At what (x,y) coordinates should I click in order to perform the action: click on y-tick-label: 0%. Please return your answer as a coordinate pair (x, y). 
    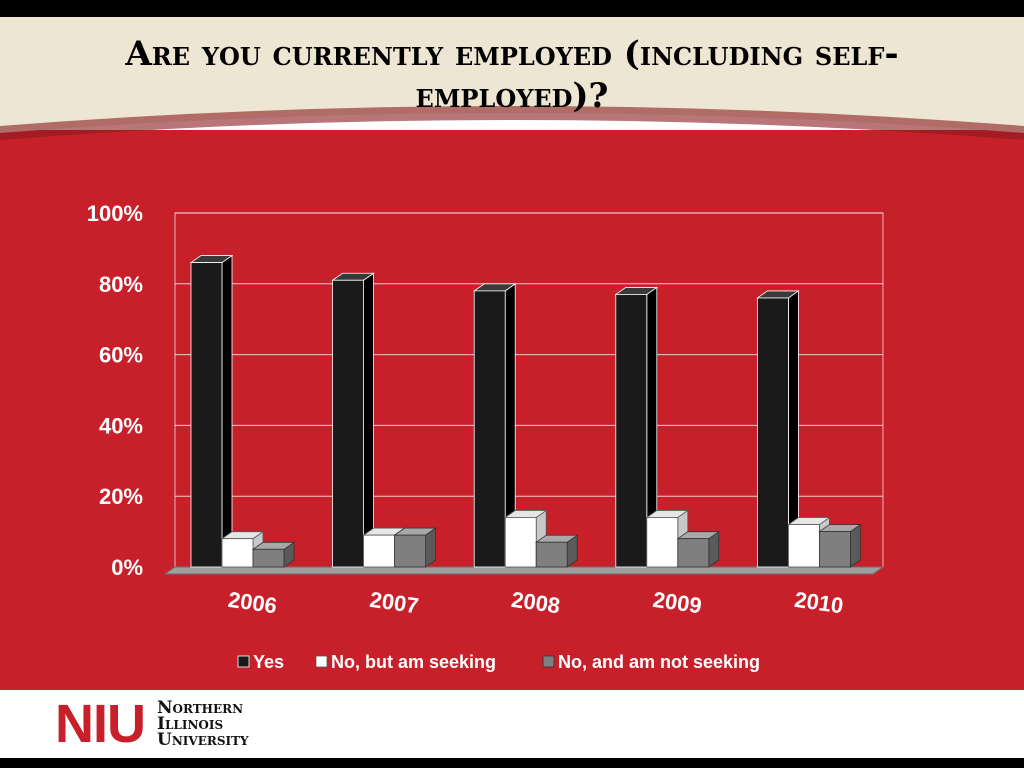
    Looking at the image, I should click on (127, 567).